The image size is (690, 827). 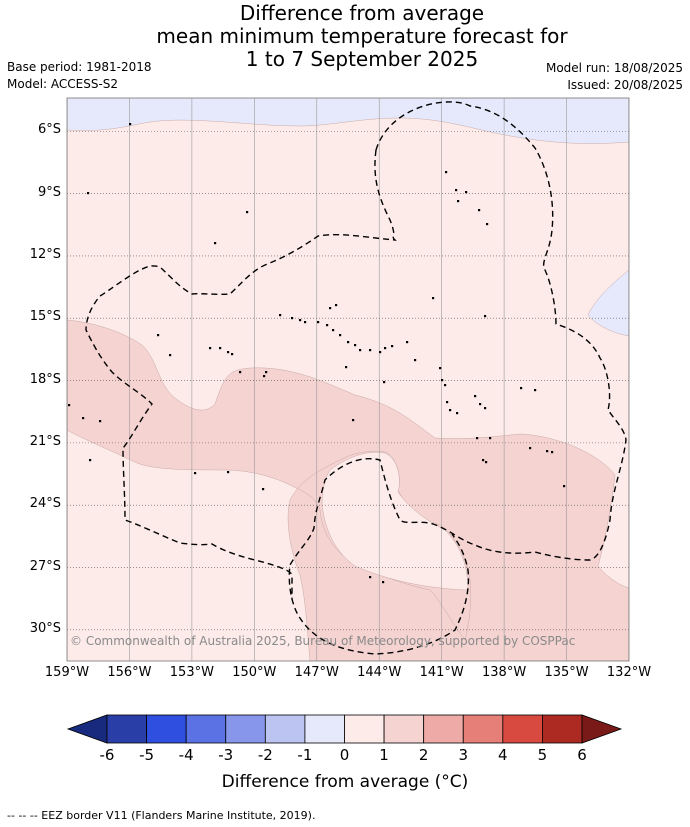 I want to click on model-run: Model run: 18/08/2025, so click(x=614, y=68).